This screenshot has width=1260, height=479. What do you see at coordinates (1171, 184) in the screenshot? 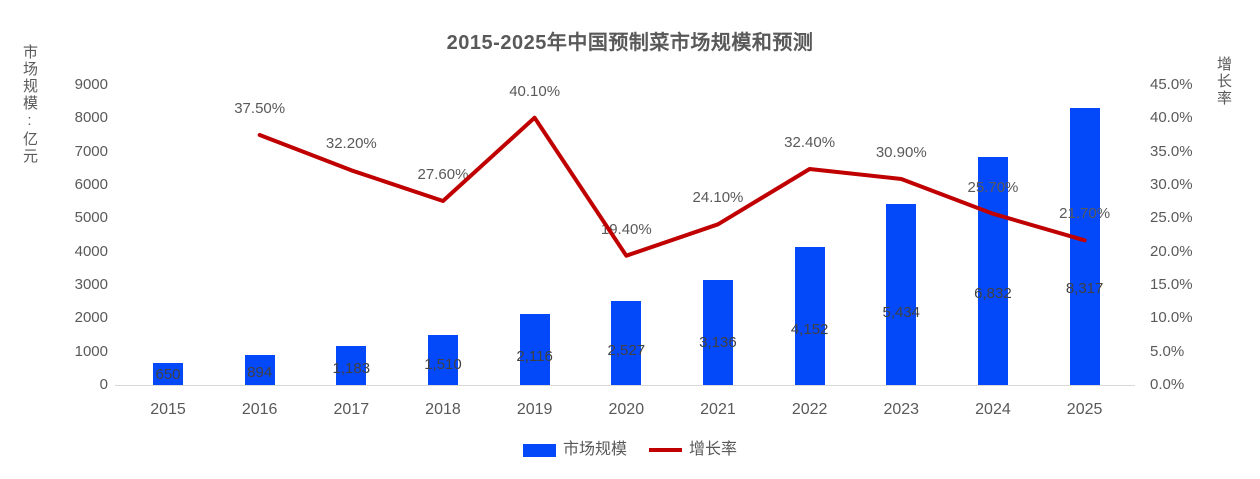
I see `y-axis-tick-right: 30.0%` at bounding box center [1171, 184].